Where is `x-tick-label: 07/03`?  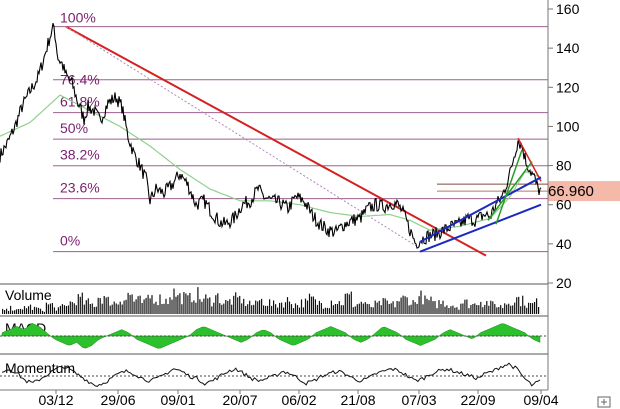 x-tick-label: 07/03 is located at coordinates (418, 400).